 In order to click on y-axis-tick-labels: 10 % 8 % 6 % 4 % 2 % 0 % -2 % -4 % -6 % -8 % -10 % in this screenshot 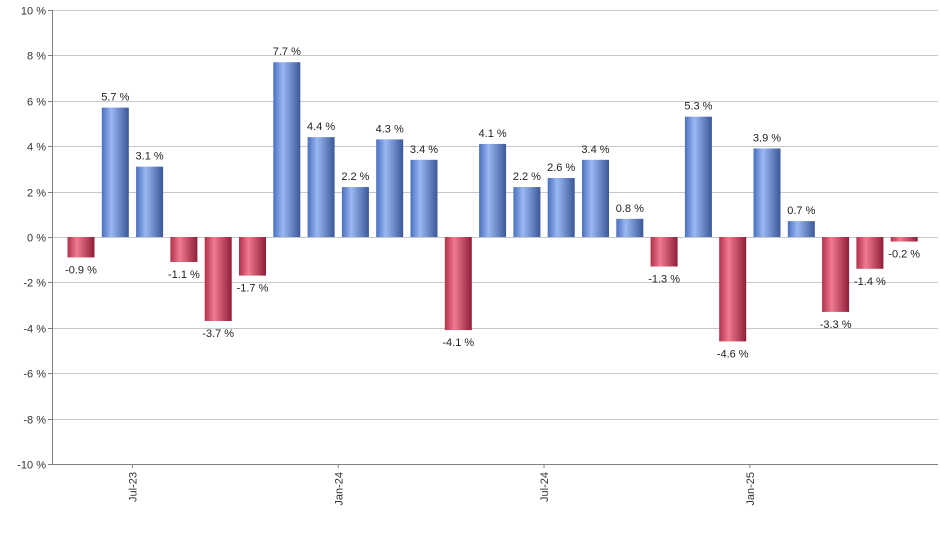, I will do `click(31, 239)`.